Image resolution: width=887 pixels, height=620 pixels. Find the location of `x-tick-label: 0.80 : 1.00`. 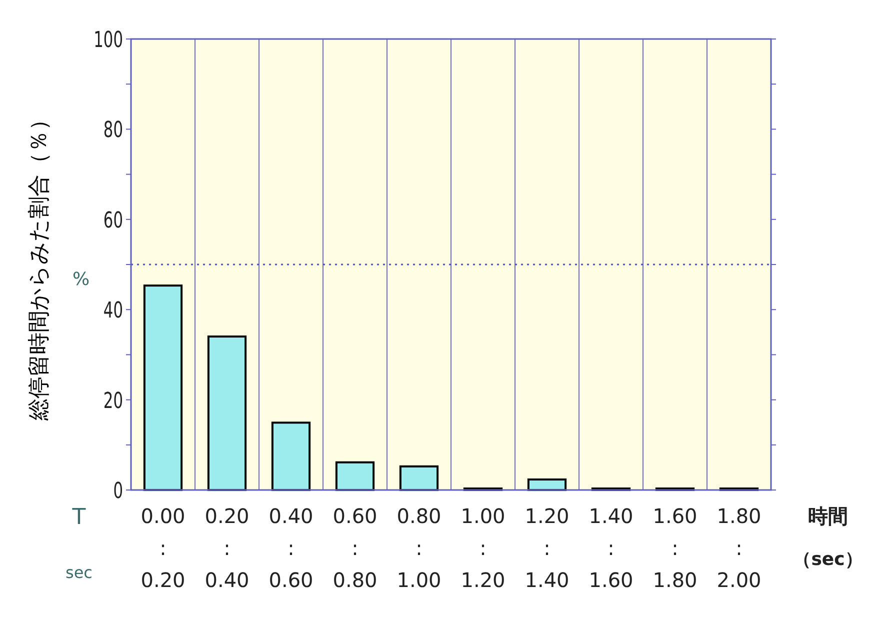

x-tick-label: 0.80 : 1.00 is located at coordinates (419, 548).